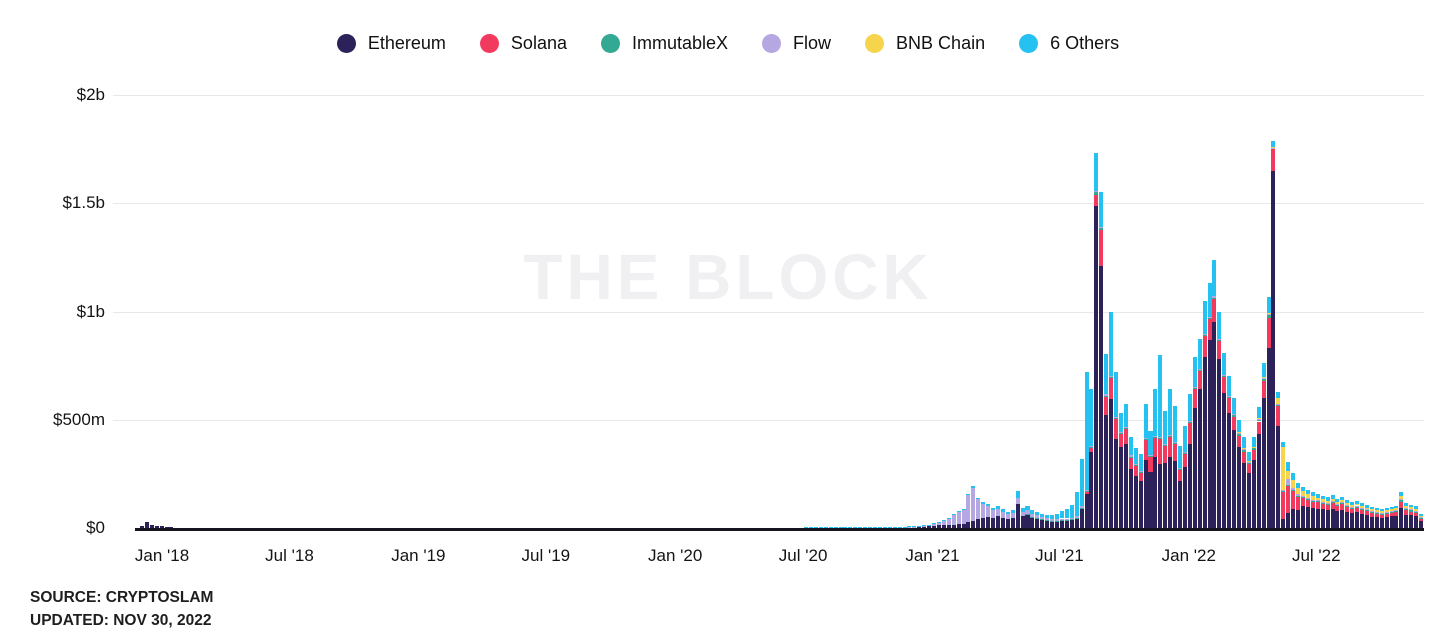 Image resolution: width=1456 pixels, height=642 pixels. I want to click on legend-item-solana: Solana, so click(523, 43).